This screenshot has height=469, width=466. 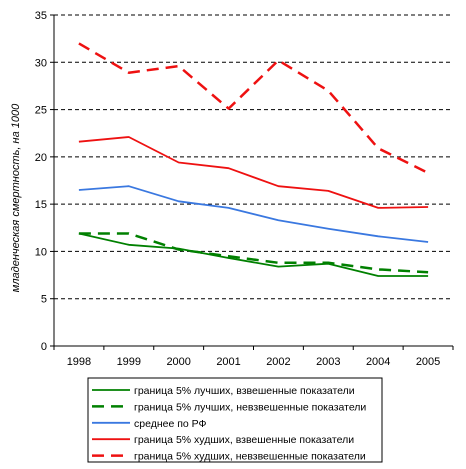 What do you see at coordinates (278, 362) in the screenshot?
I see `x-tick-label: 2002` at bounding box center [278, 362].